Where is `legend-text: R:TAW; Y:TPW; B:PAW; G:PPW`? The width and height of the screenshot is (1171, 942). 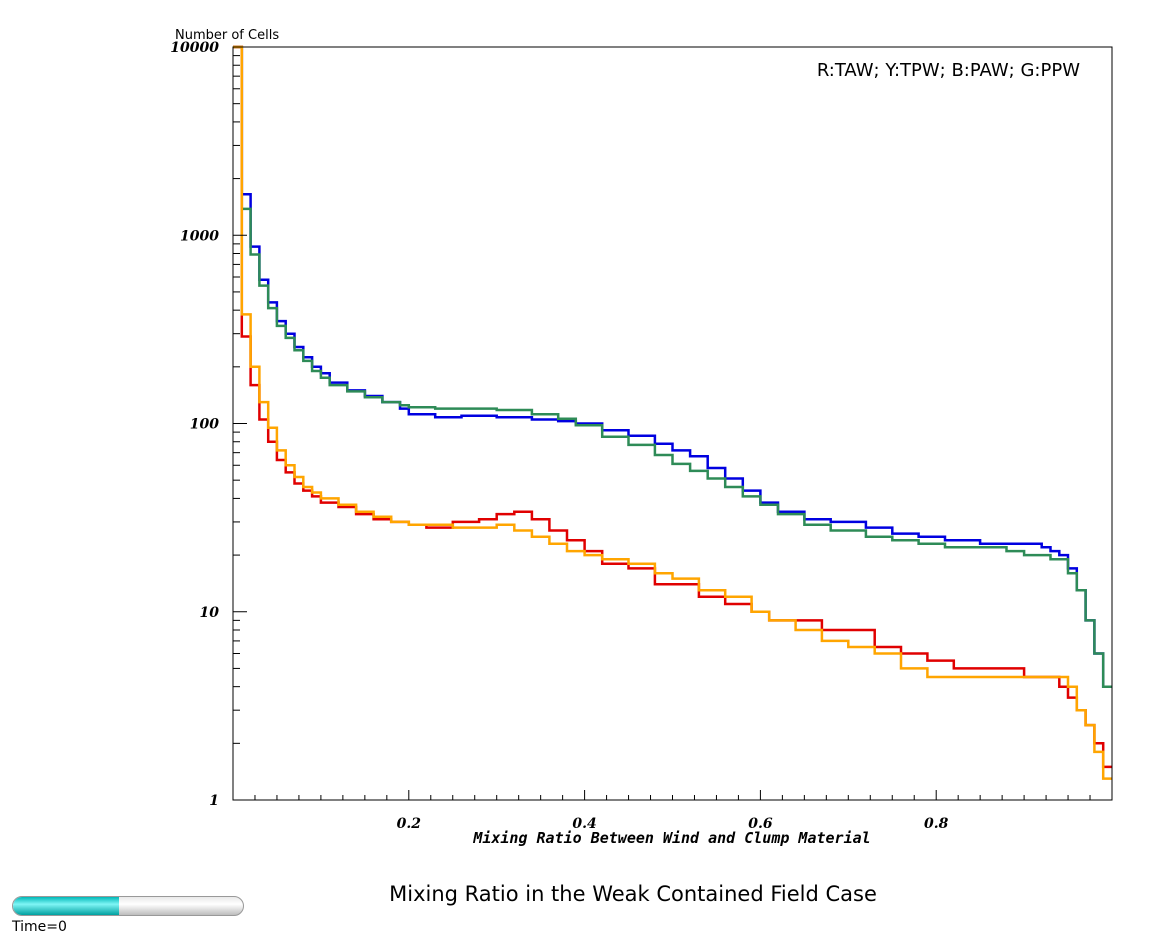
legend-text: R:TAW; Y:TPW; B:PAW; G:PPW is located at coordinates (948, 70).